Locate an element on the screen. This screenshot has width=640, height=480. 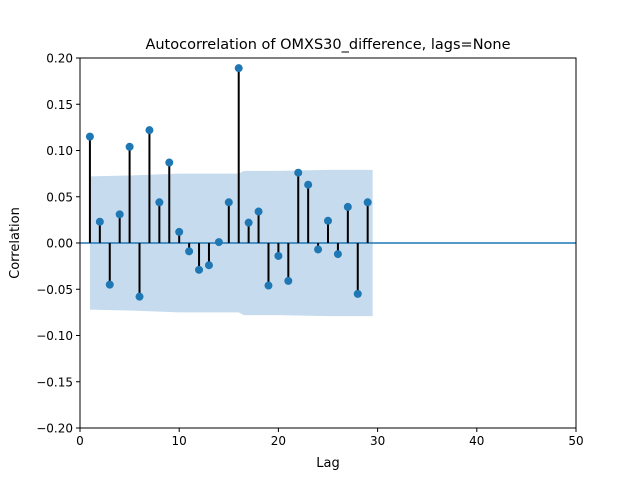
x-tick-label: 10 is located at coordinates (179, 441).